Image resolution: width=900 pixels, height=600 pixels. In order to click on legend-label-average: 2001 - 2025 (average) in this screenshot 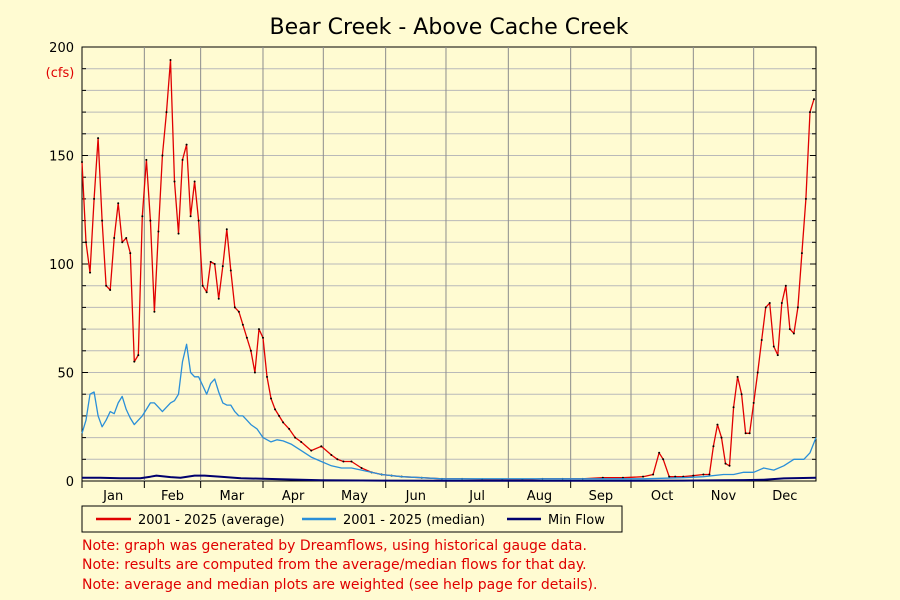, I will do `click(211, 520)`.